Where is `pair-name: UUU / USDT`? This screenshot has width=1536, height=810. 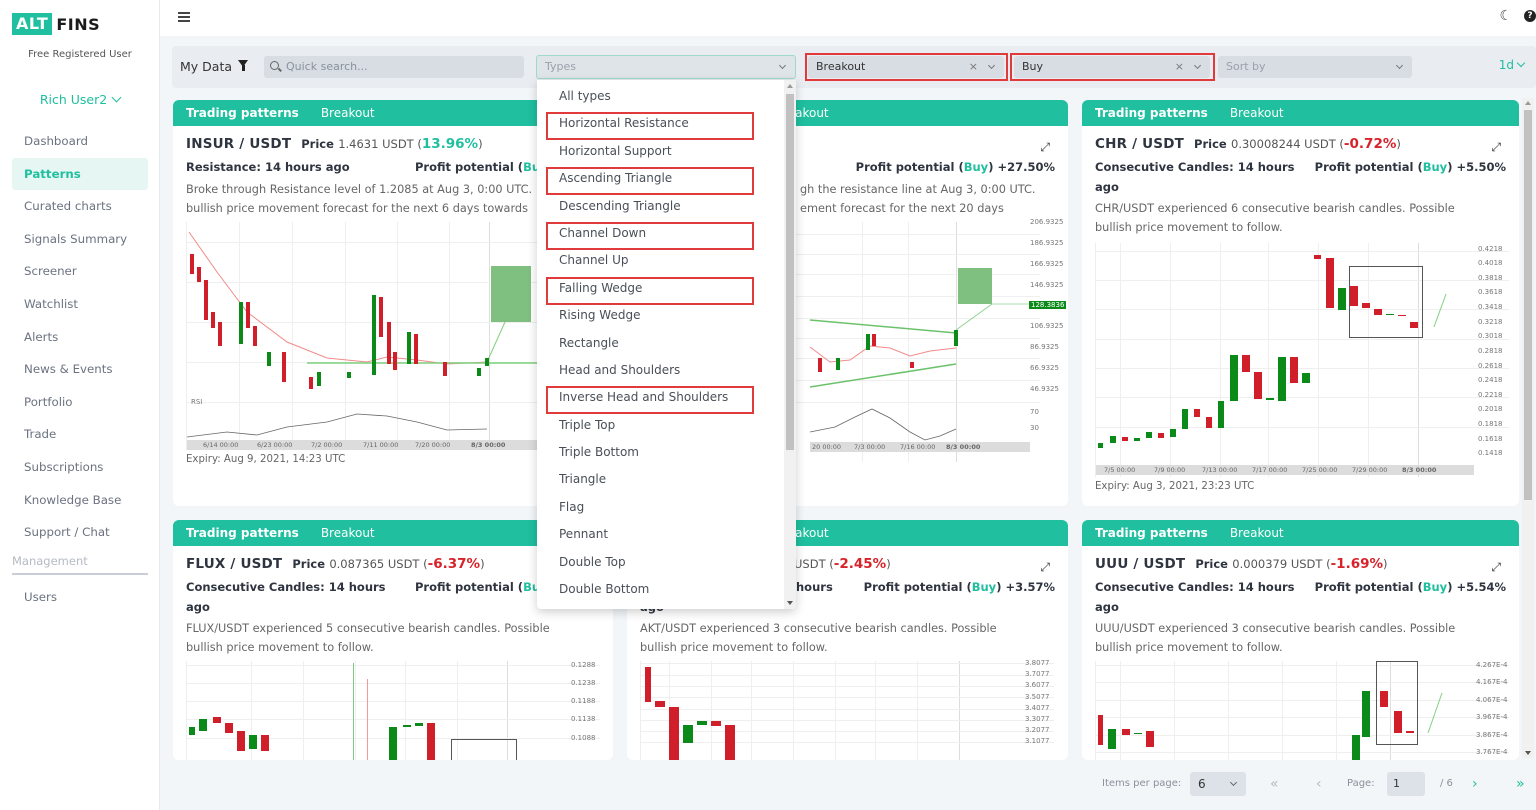 pair-name: UUU / USDT is located at coordinates (1140, 564).